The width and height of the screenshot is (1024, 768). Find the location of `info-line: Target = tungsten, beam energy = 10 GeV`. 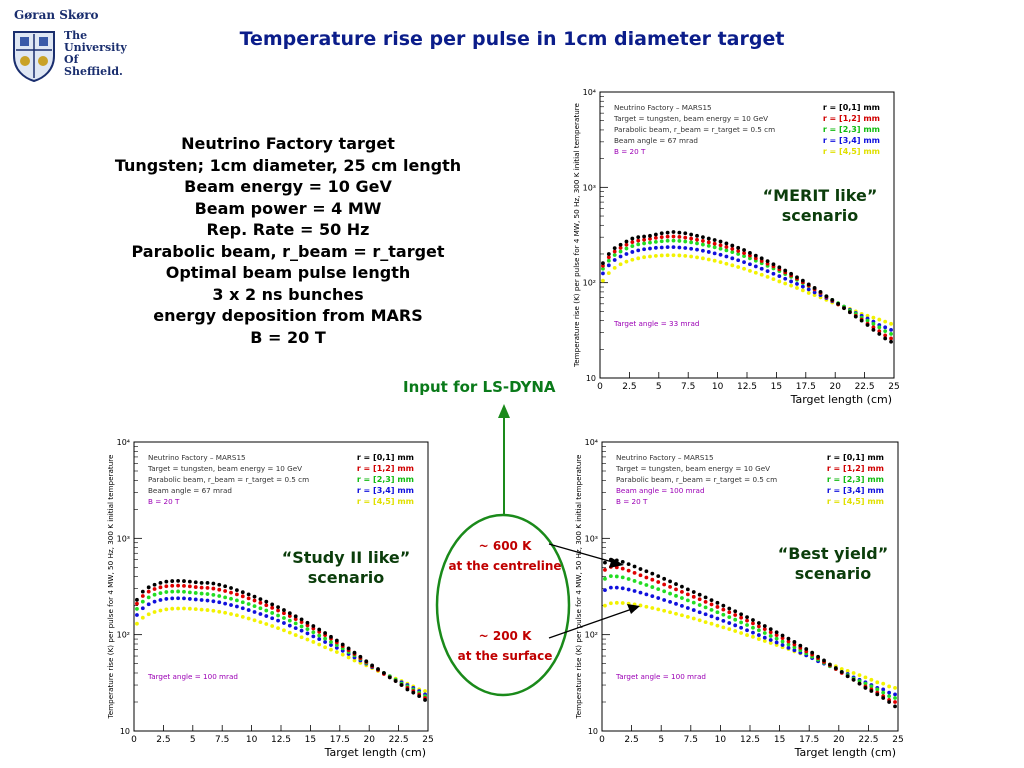

info-line: Target = tungsten, beam energy = 10 GeV is located at coordinates (690, 118).